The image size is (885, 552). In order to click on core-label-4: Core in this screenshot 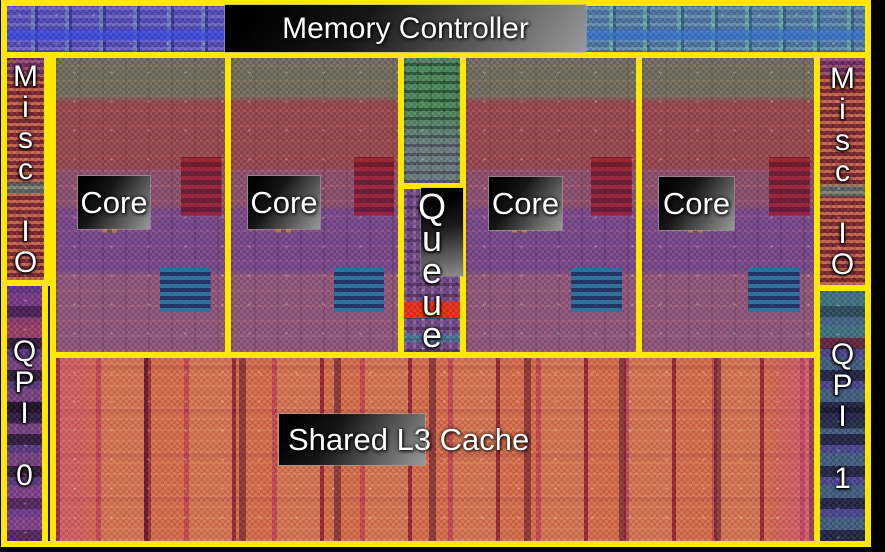, I will do `click(696, 203)`.